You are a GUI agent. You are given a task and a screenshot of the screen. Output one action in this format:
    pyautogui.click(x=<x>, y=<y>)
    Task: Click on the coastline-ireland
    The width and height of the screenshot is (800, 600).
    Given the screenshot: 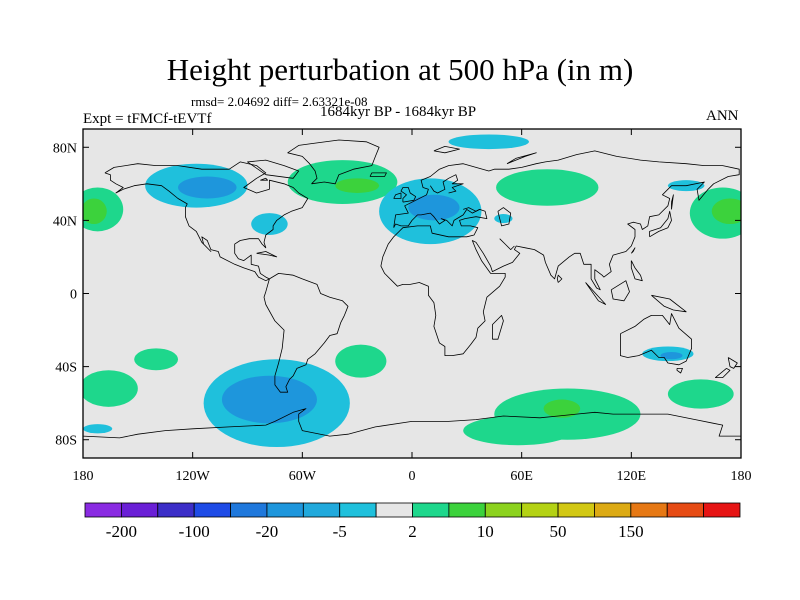 What is the action you would take?
    pyautogui.click(x=397, y=195)
    